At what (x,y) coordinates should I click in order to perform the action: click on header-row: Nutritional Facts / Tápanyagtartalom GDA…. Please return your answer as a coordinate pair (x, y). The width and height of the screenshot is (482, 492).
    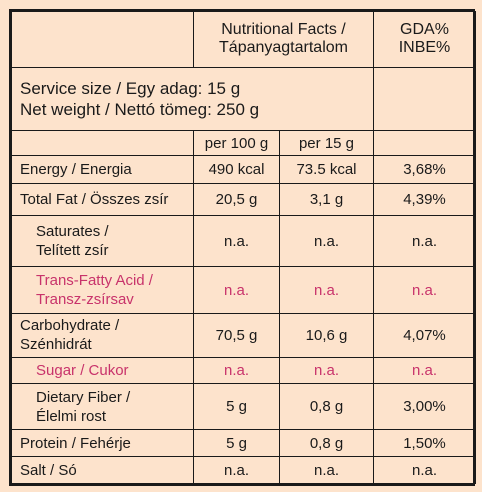
    Looking at the image, I should click on (243, 39).